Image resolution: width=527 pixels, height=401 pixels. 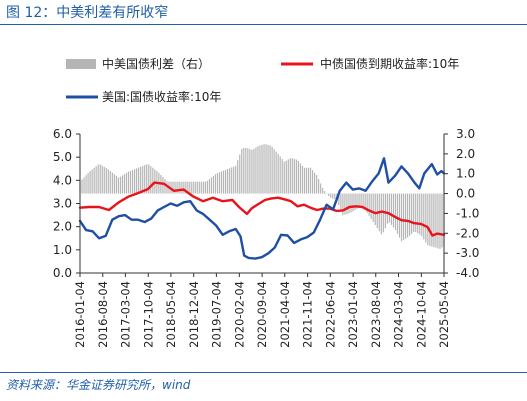 What do you see at coordinates (467, 233) in the screenshot?
I see `right-tick-label: -2.0` at bounding box center [467, 233].